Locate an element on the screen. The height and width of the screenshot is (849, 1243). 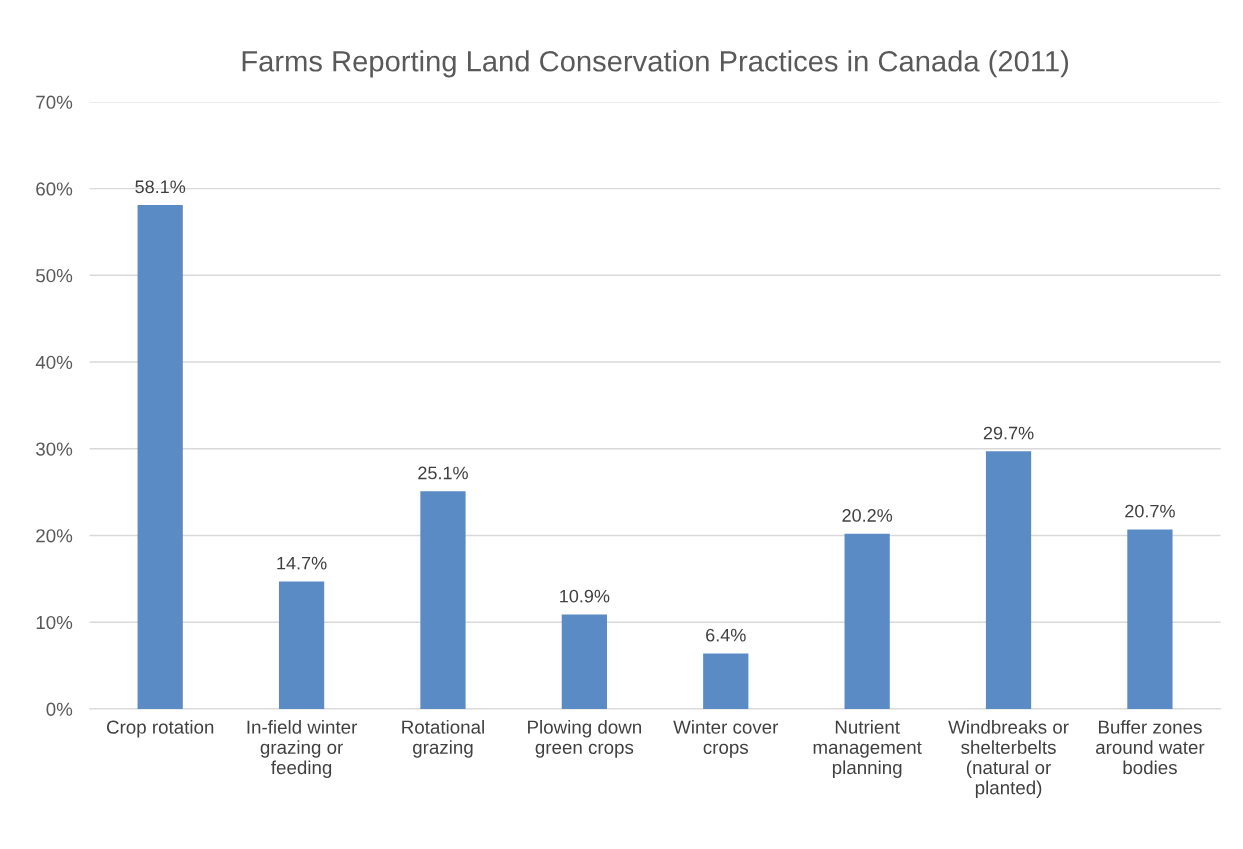
data-label: 14.7% is located at coordinates (302, 563).